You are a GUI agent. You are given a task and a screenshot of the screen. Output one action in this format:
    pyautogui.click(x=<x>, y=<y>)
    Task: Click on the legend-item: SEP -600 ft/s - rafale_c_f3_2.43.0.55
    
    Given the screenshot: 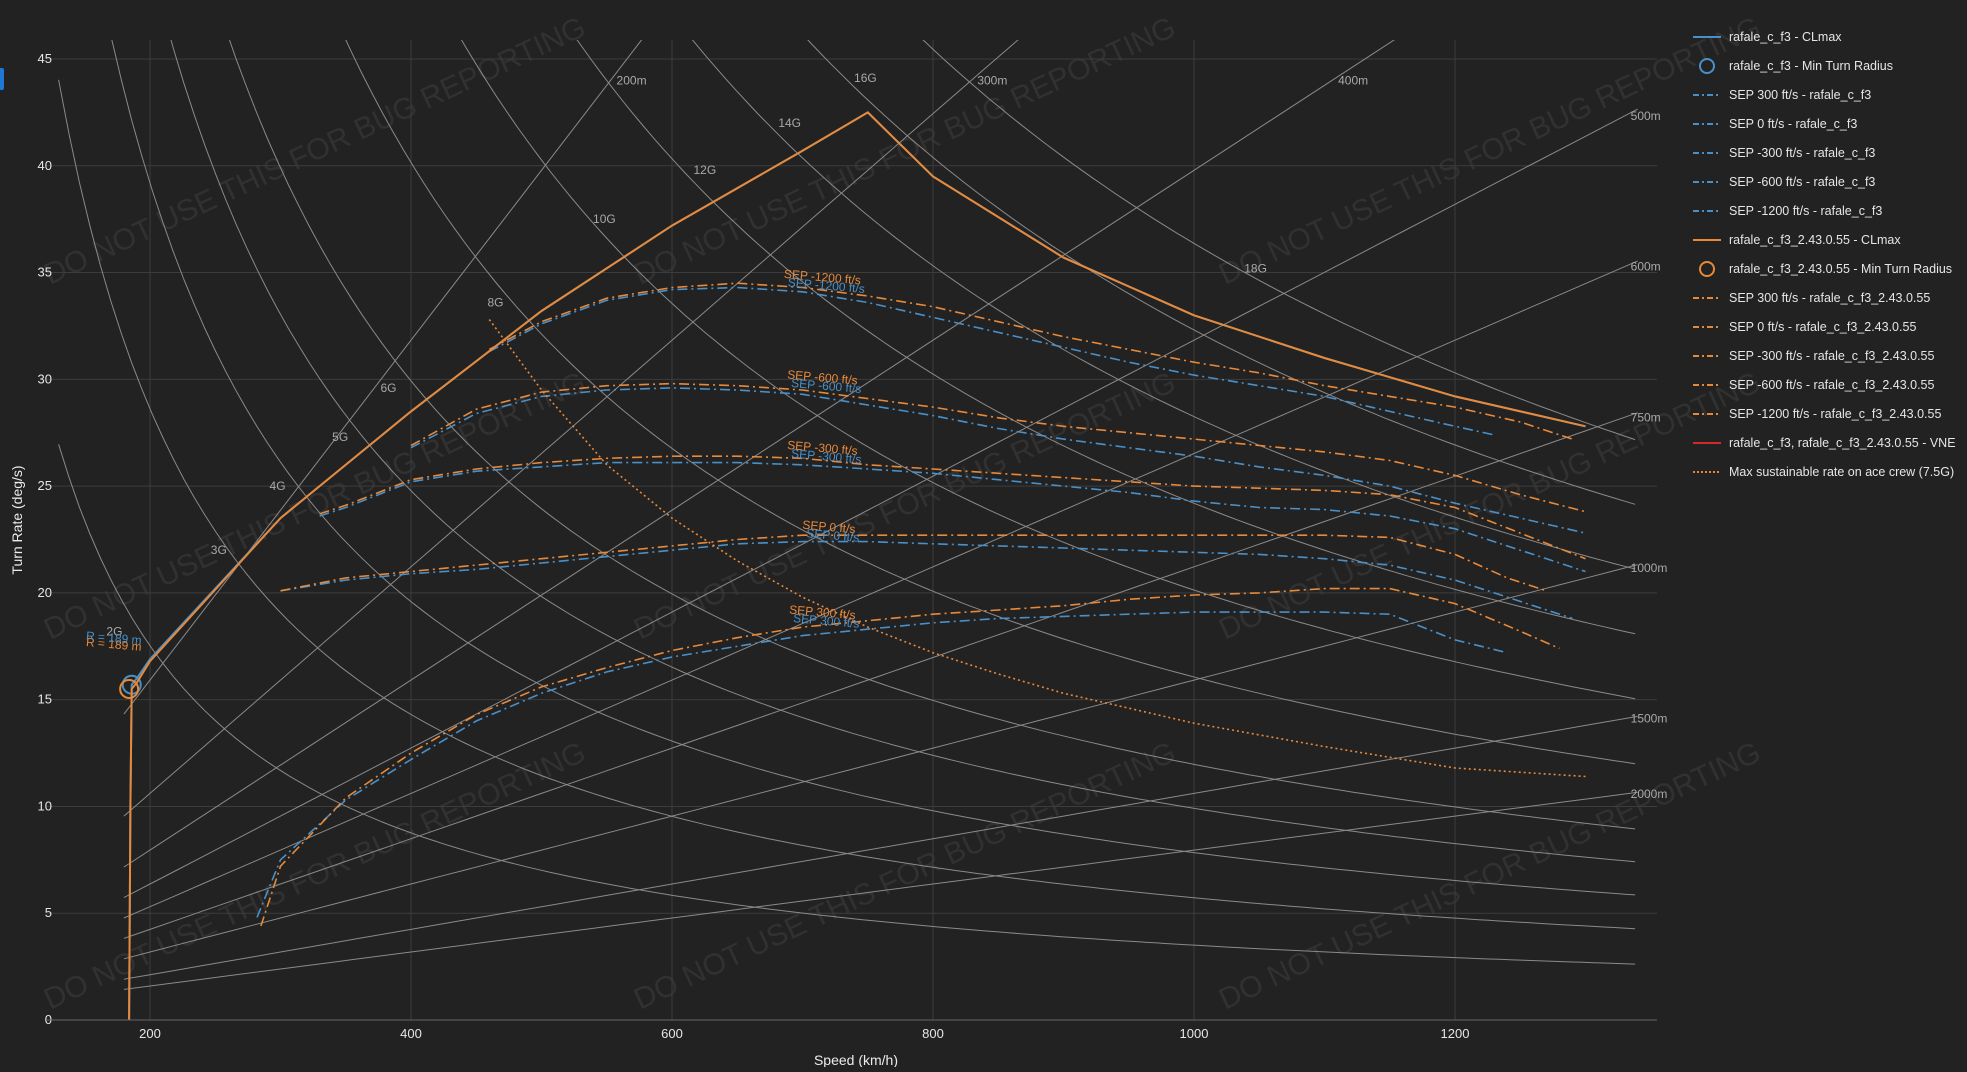 What is the action you would take?
    pyautogui.click(x=1814, y=385)
    